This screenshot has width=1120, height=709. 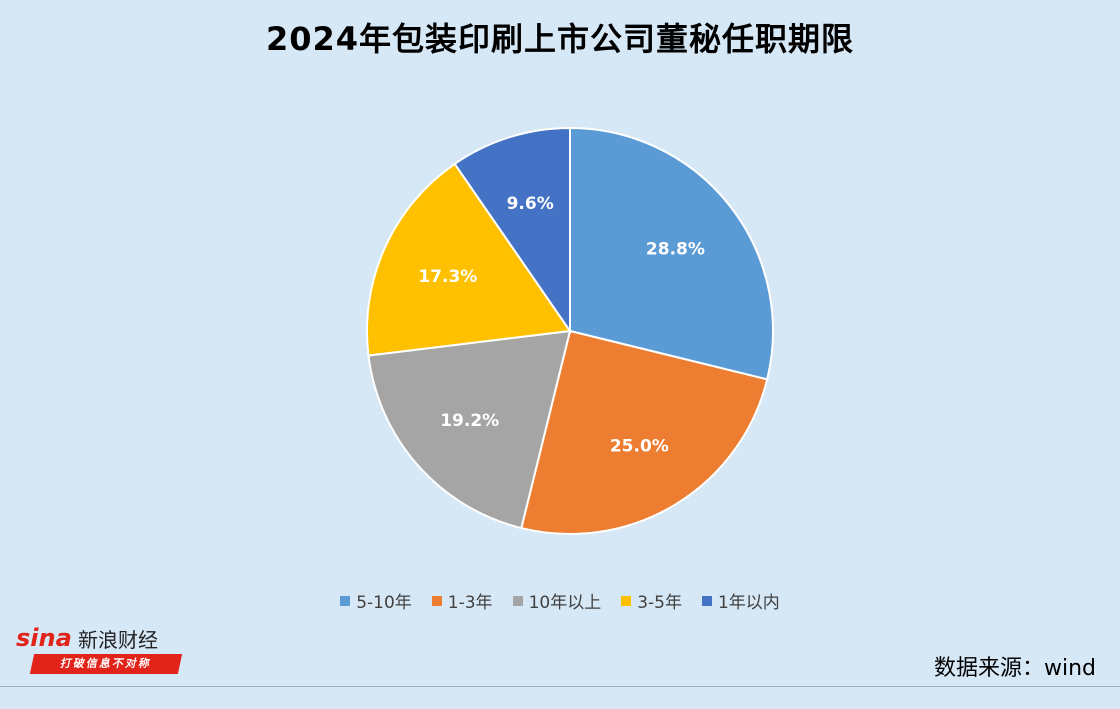 I want to click on legend: 5-10年 1-3年 10年以上 3-5年 1年以内, so click(x=560, y=600).